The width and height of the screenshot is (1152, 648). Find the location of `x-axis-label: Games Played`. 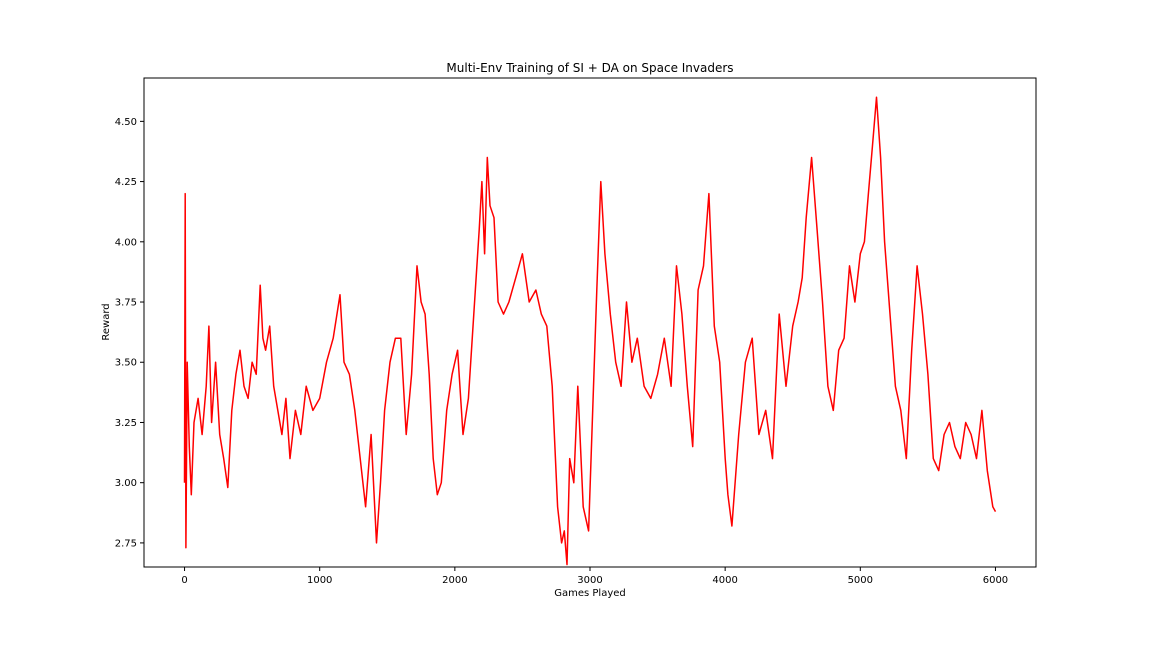

x-axis-label: Games Played is located at coordinates (590, 593).